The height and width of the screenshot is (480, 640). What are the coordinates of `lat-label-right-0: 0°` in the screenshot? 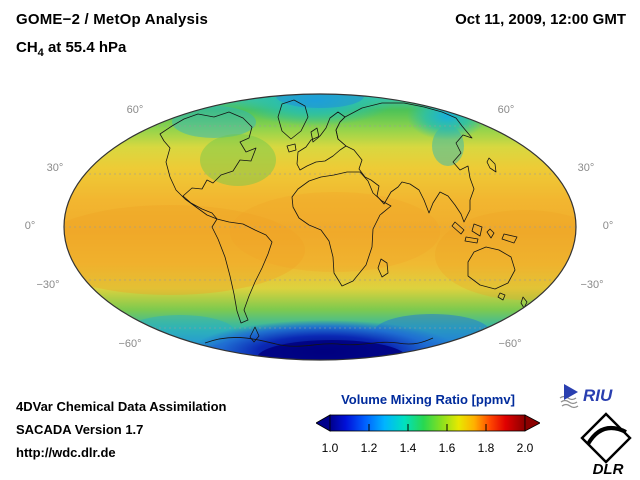 It's located at (608, 226).